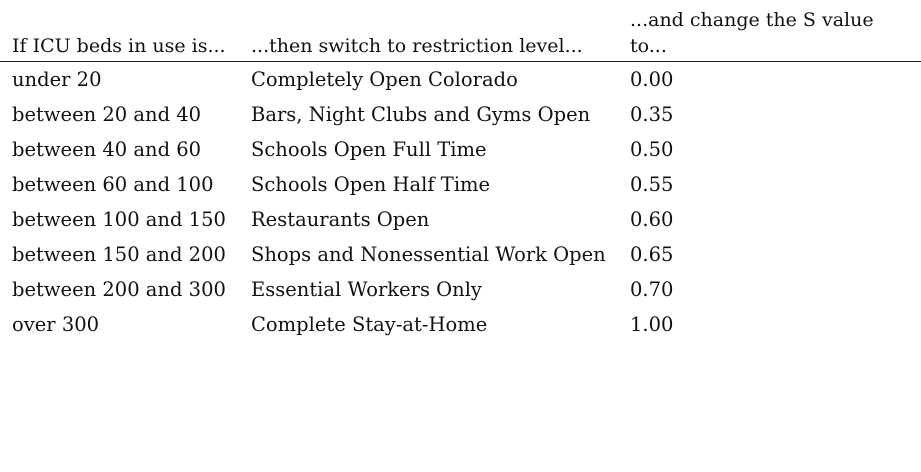 This screenshot has width=921, height=472. Describe the element at coordinates (369, 149) in the screenshot. I see `restriction-level-cell: Schools Open Full Time` at that location.